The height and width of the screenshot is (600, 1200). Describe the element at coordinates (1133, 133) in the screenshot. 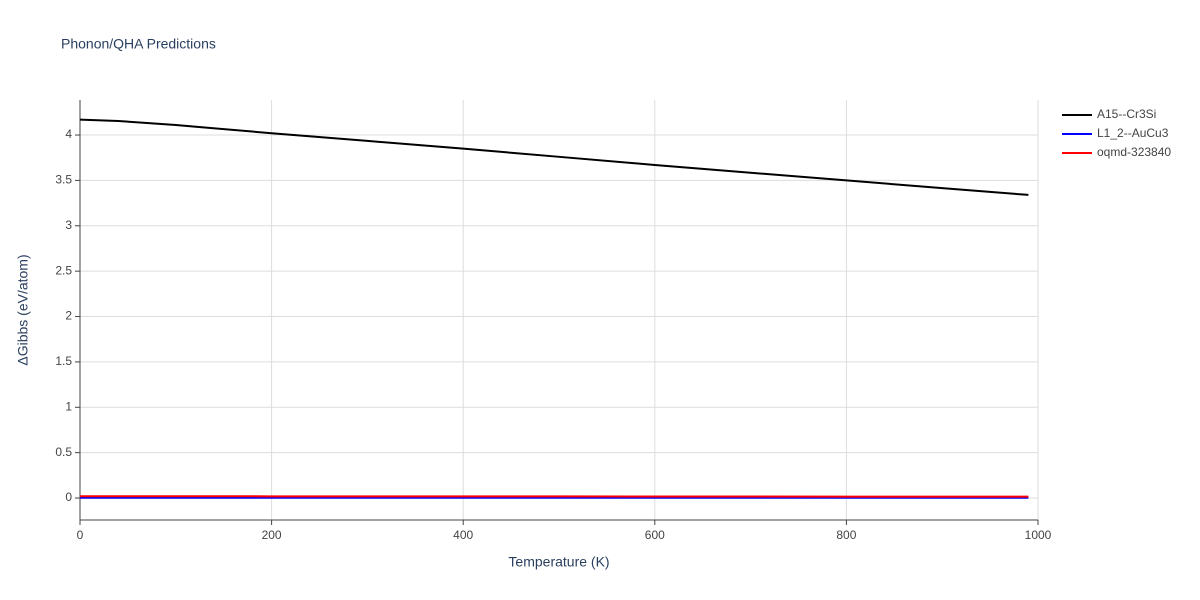

I see `legend-label: L1_2--AuCu3` at that location.